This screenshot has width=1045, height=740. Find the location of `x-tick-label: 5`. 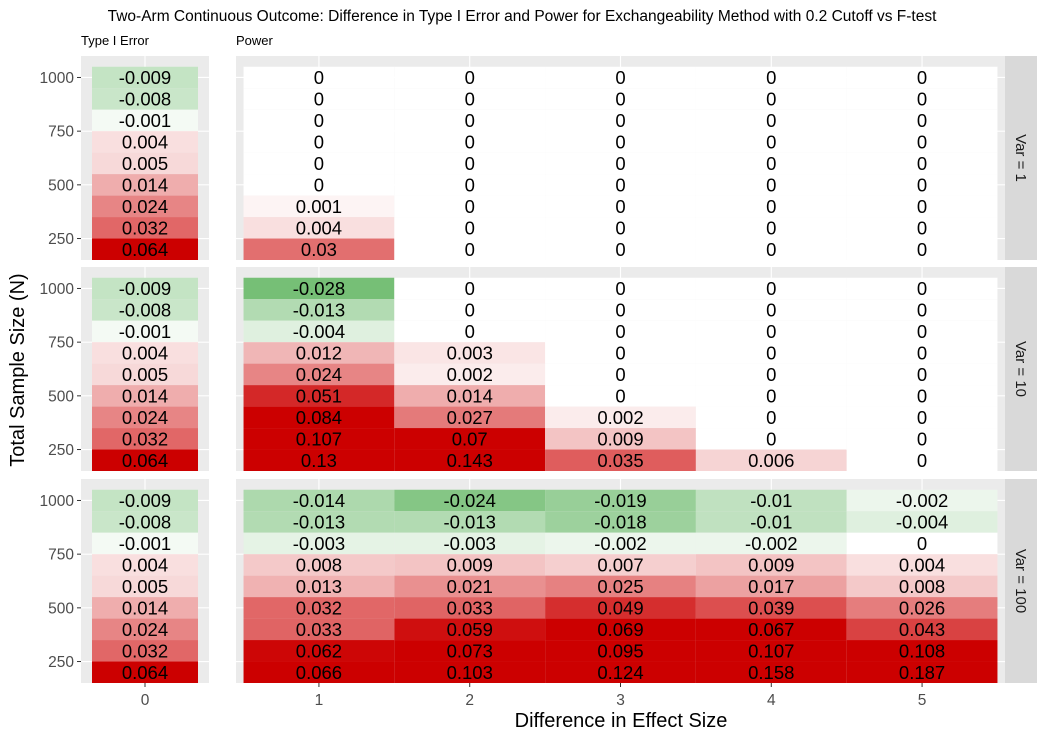

x-tick-label: 5 is located at coordinates (922, 700).